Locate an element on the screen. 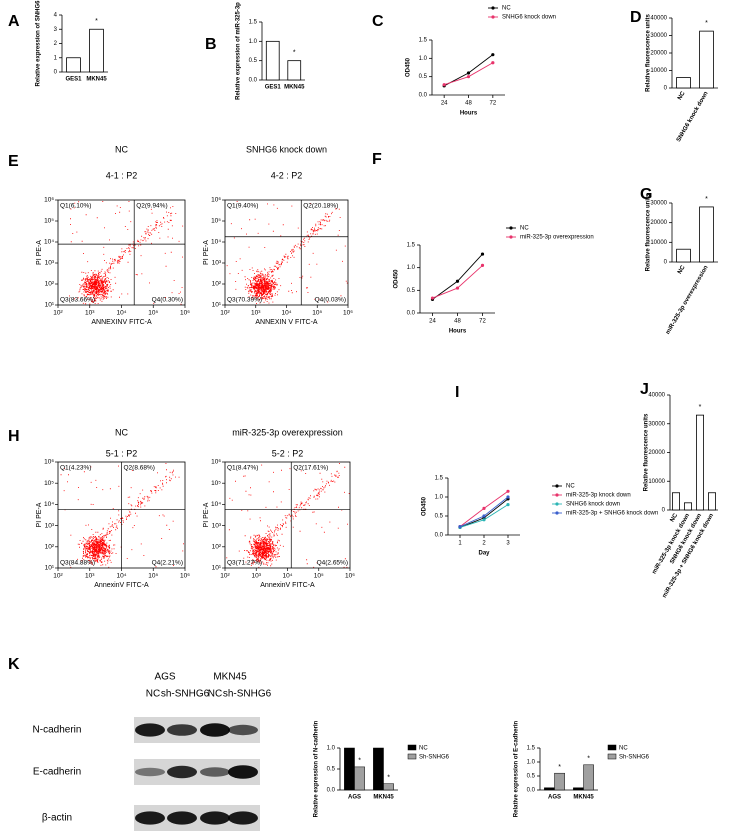 The width and height of the screenshot is (753, 837). y-tick-label: 4 is located at coordinates (56, 16).